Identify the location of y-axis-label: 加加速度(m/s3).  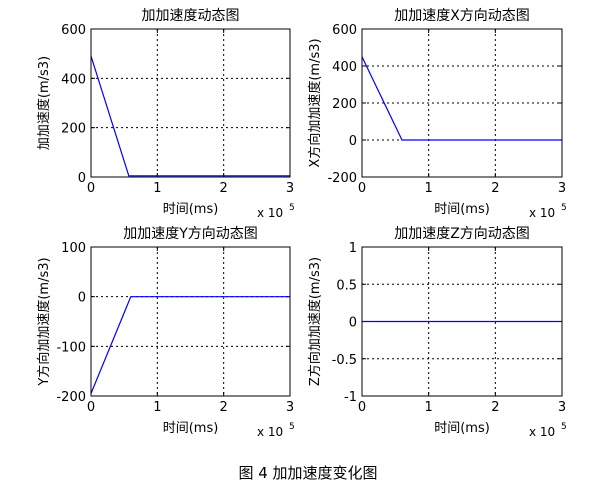
(44, 103).